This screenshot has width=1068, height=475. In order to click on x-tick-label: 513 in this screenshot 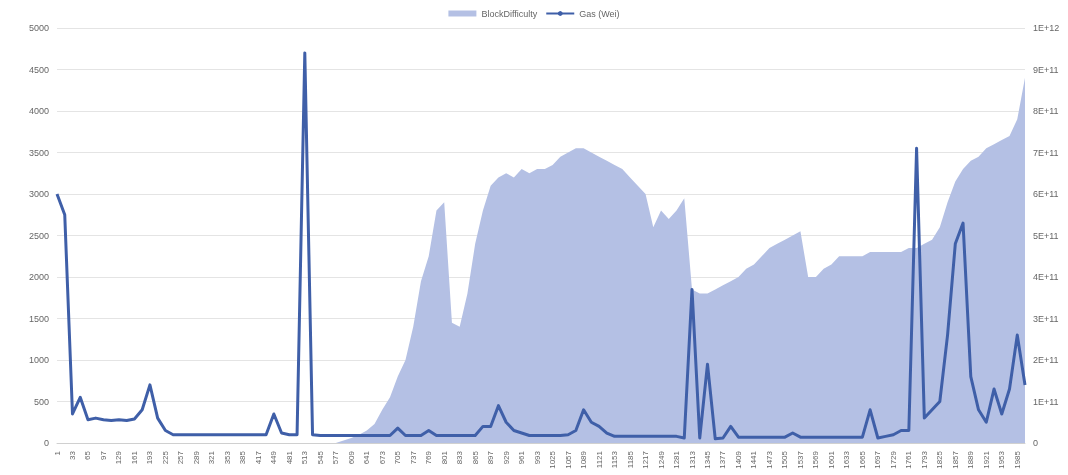, I will do `click(305, 457)`.